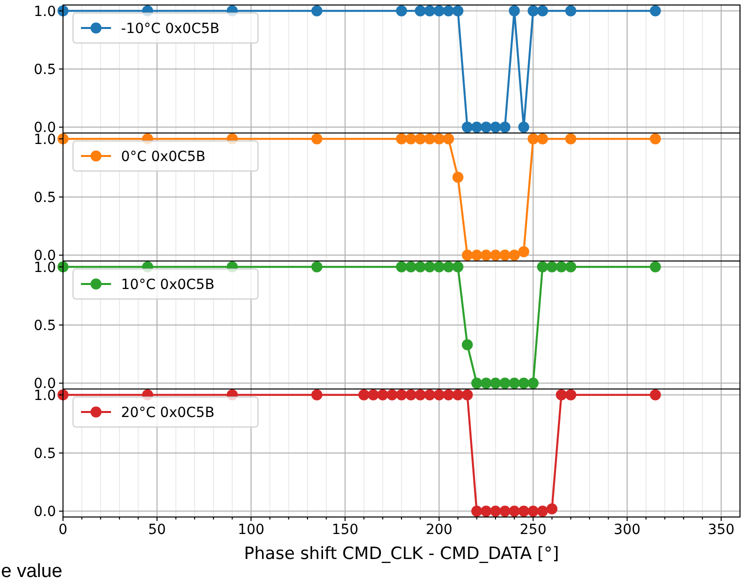 The width and height of the screenshot is (744, 580). What do you see at coordinates (627, 530) in the screenshot?
I see `x-tick-label: 300` at bounding box center [627, 530].